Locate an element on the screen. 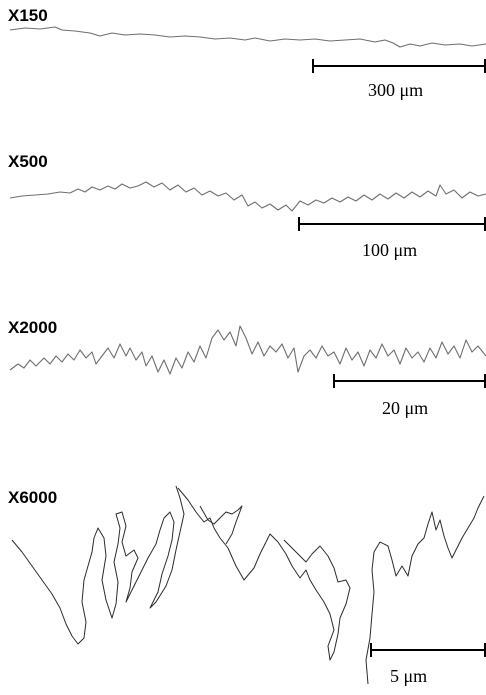 The width and height of the screenshot is (486, 695). magnification-label: X6000 is located at coordinates (33, 497).